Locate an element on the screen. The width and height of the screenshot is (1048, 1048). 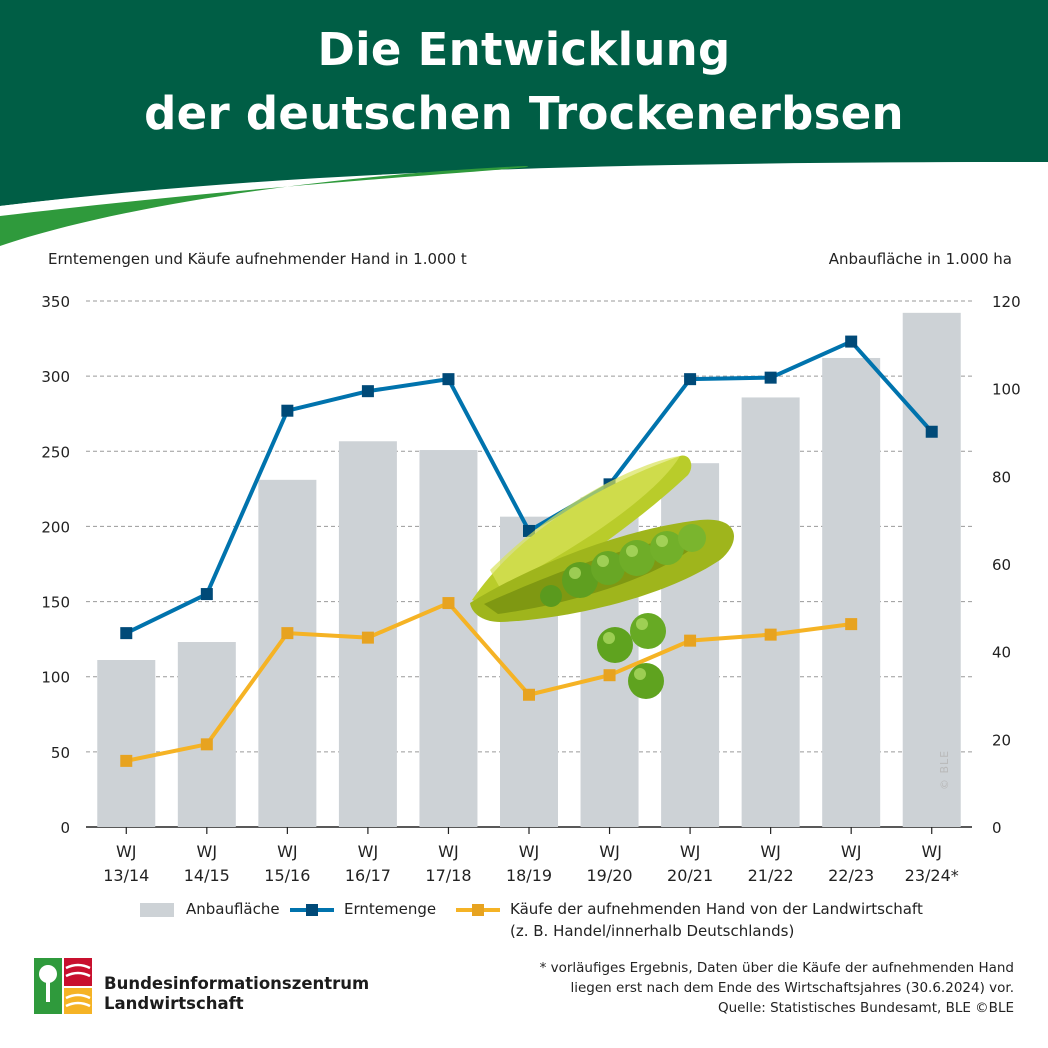
y-tick-left: 200 is located at coordinates (55, 527).